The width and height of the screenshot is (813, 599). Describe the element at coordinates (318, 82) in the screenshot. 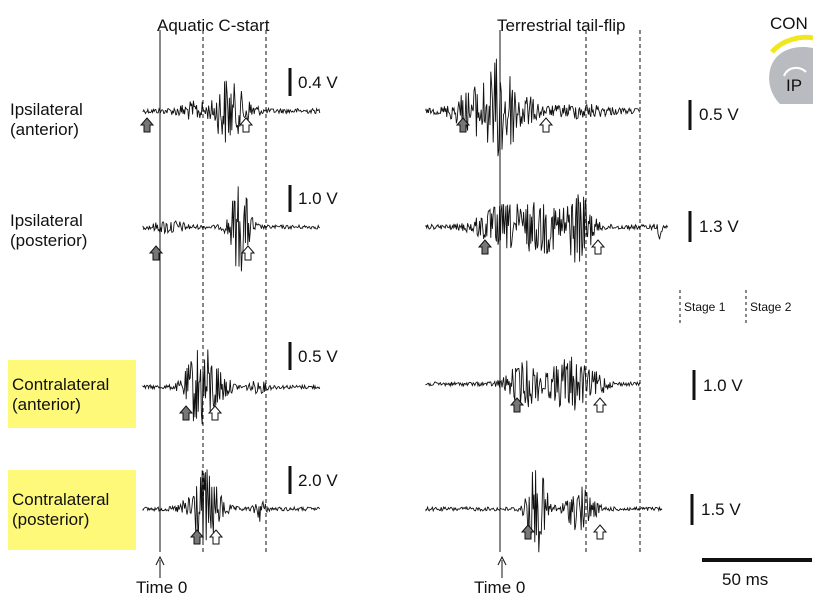

I see `scale-label-aquatic-r1: 0.4 V` at that location.